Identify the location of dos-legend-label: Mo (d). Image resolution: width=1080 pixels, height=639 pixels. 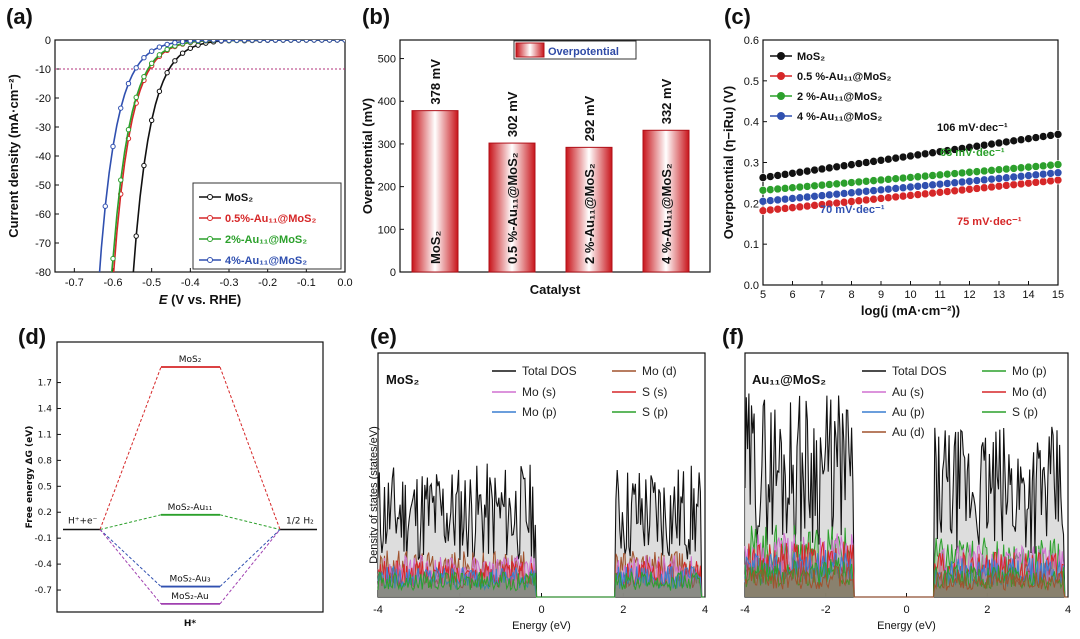
(659, 371).